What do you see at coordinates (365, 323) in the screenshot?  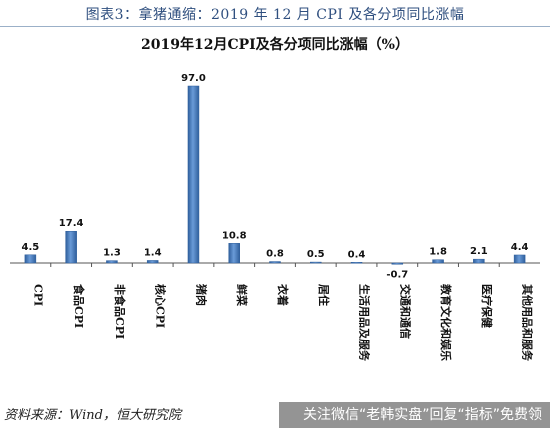 I see `category-label: 生活用品及服务` at bounding box center [365, 323].